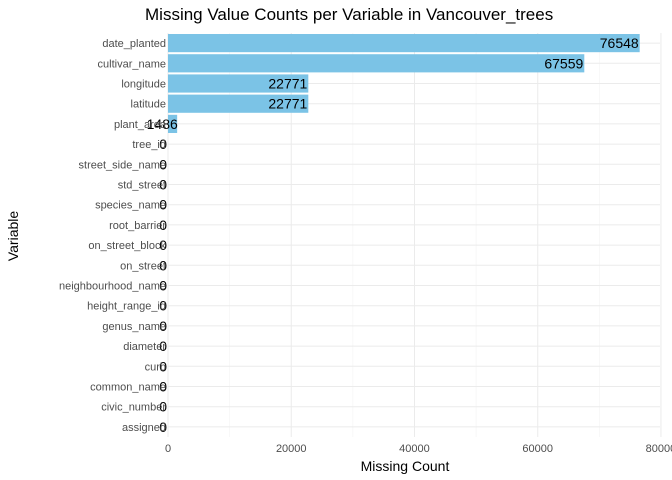 This screenshot has width=672, height=480. Describe the element at coordinates (134, 327) in the screenshot. I see `y-tick-label-genus-name: genus_name` at that location.